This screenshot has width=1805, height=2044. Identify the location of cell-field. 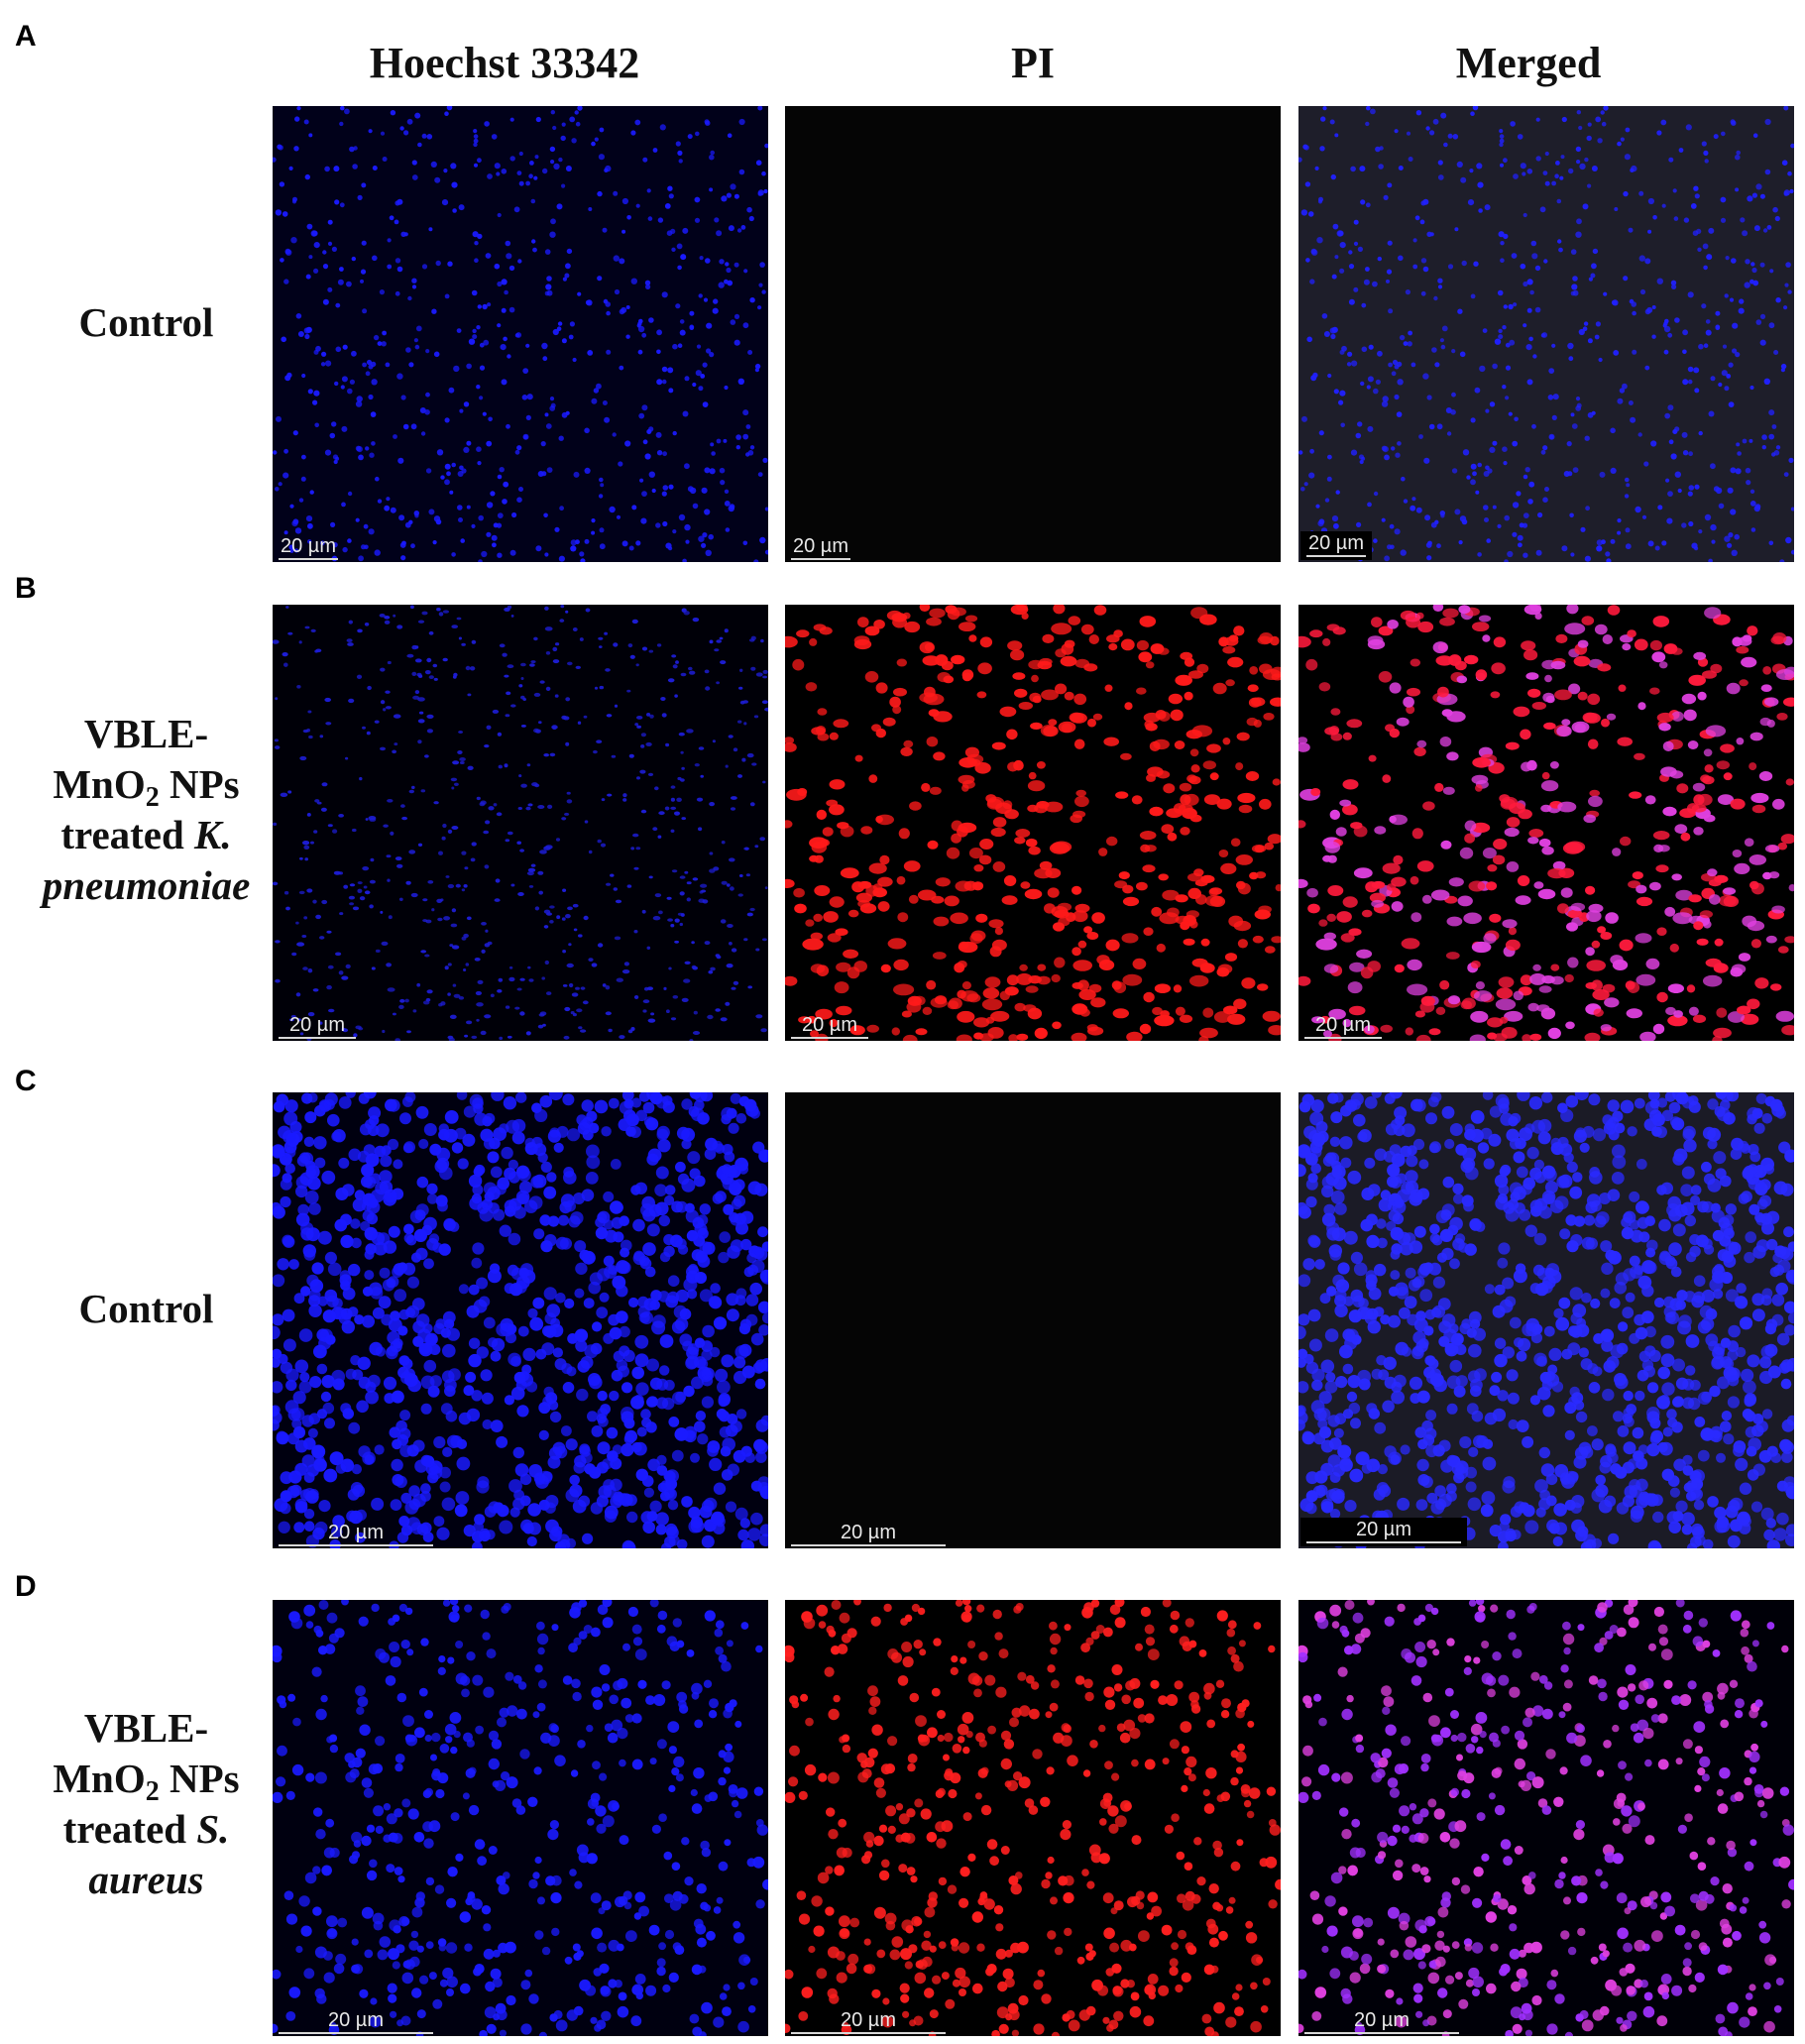
(1033, 334).